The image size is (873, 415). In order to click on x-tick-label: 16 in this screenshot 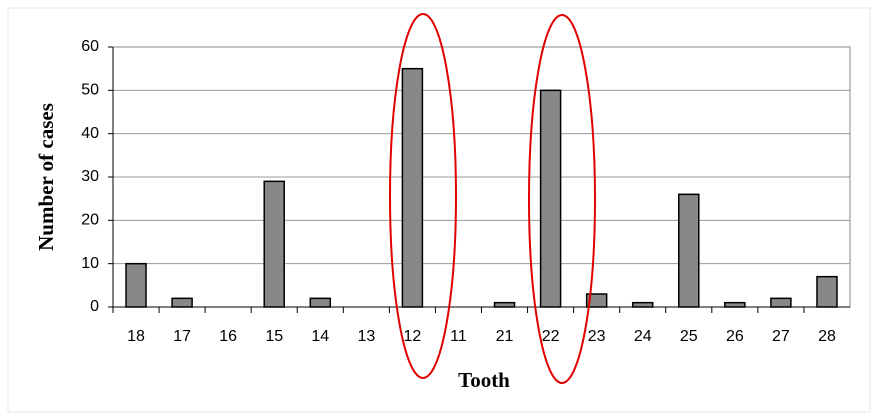, I will do `click(228, 336)`.